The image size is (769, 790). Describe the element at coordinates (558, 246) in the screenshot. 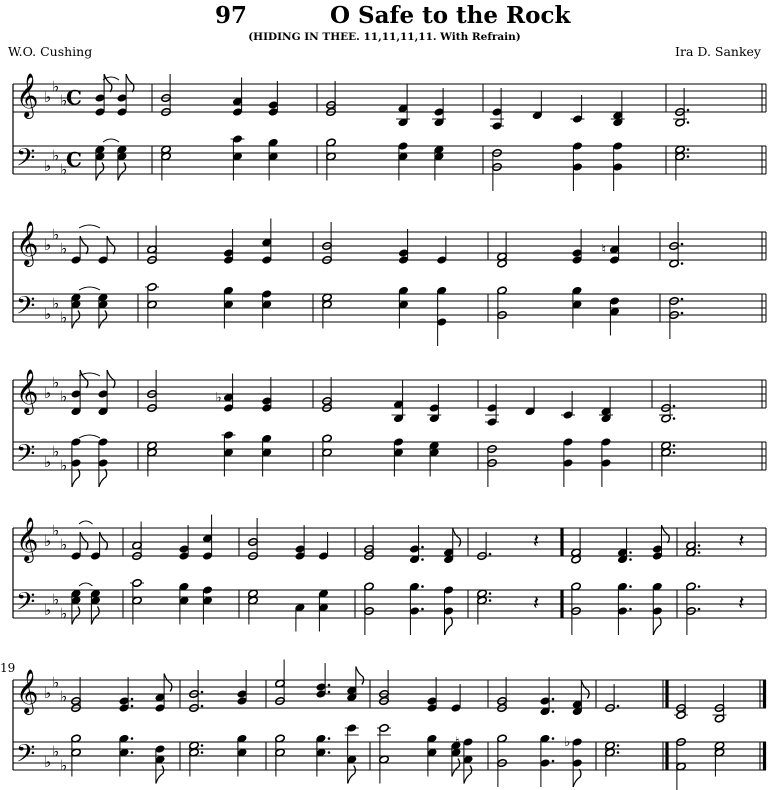

I see `measure: ♮` at that location.